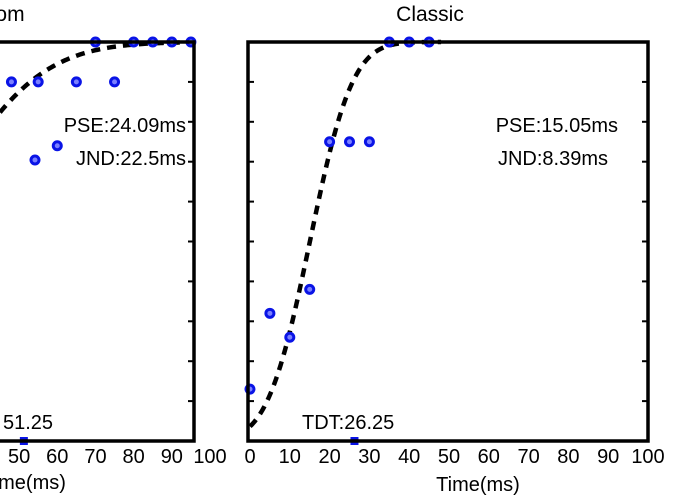 This screenshot has height=500, width=680. I want to click on left-fit-curve, so click(95, 77).